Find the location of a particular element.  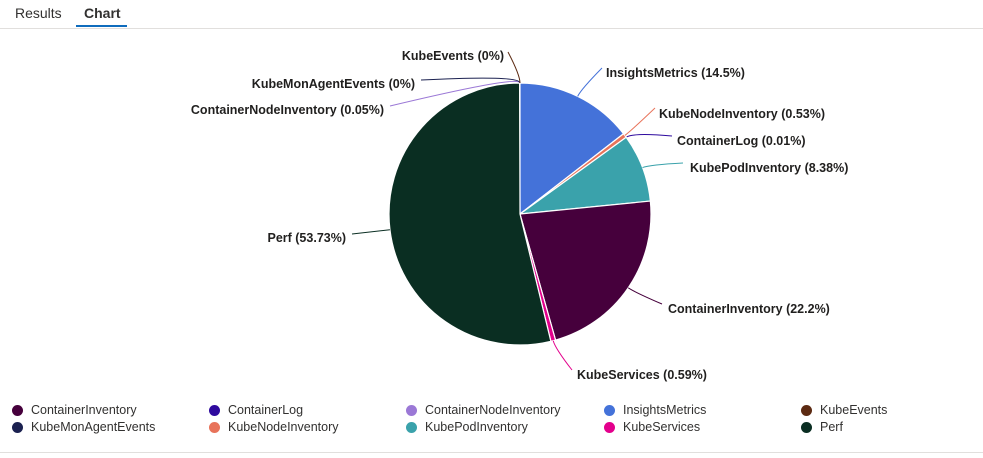

legend-item-container-inventory: ContainerInventory is located at coordinates (74, 410).